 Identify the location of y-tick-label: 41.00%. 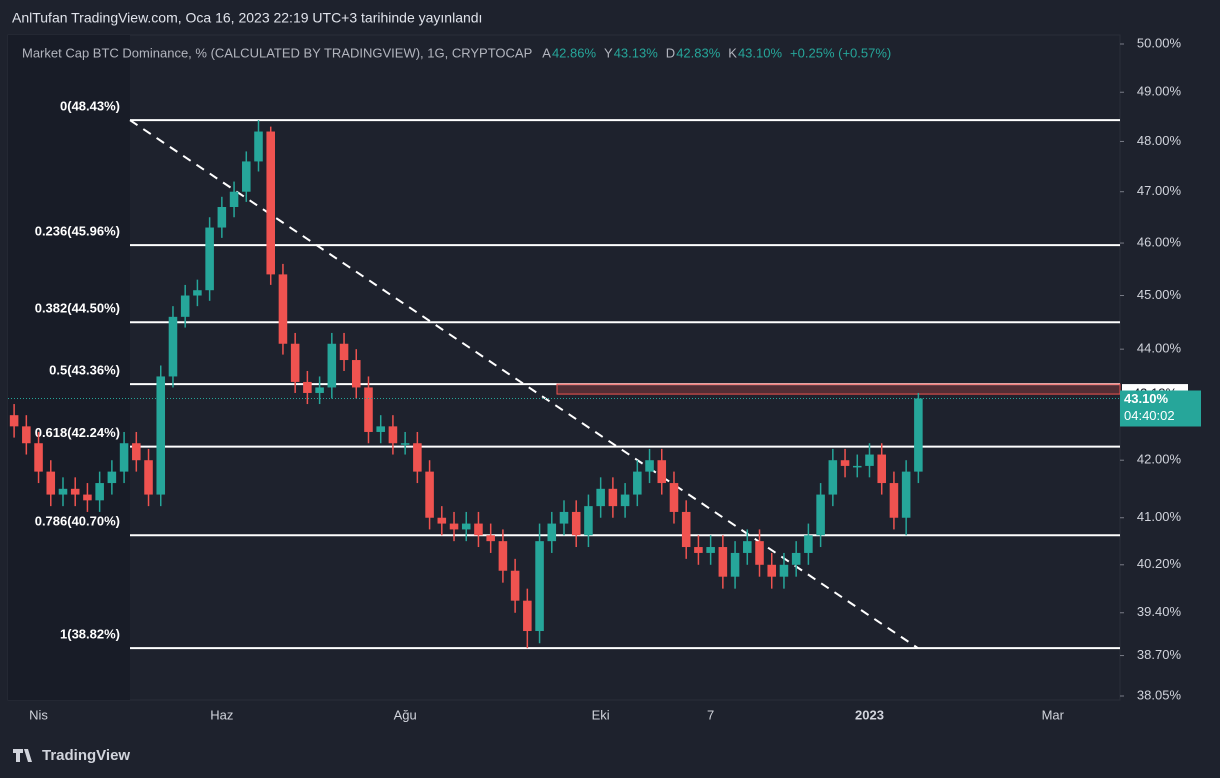
(1159, 516).